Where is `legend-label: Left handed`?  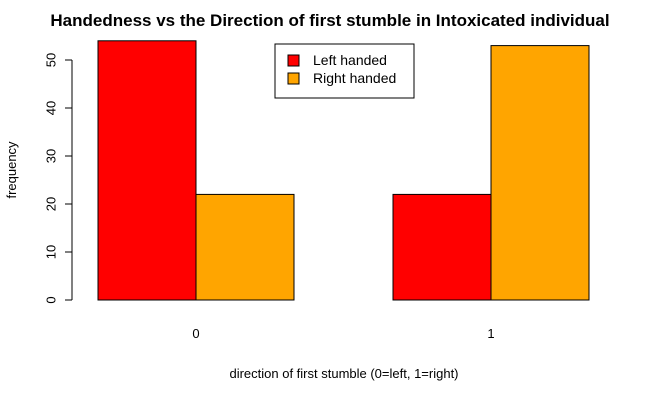
legend-label: Left handed is located at coordinates (350, 60).